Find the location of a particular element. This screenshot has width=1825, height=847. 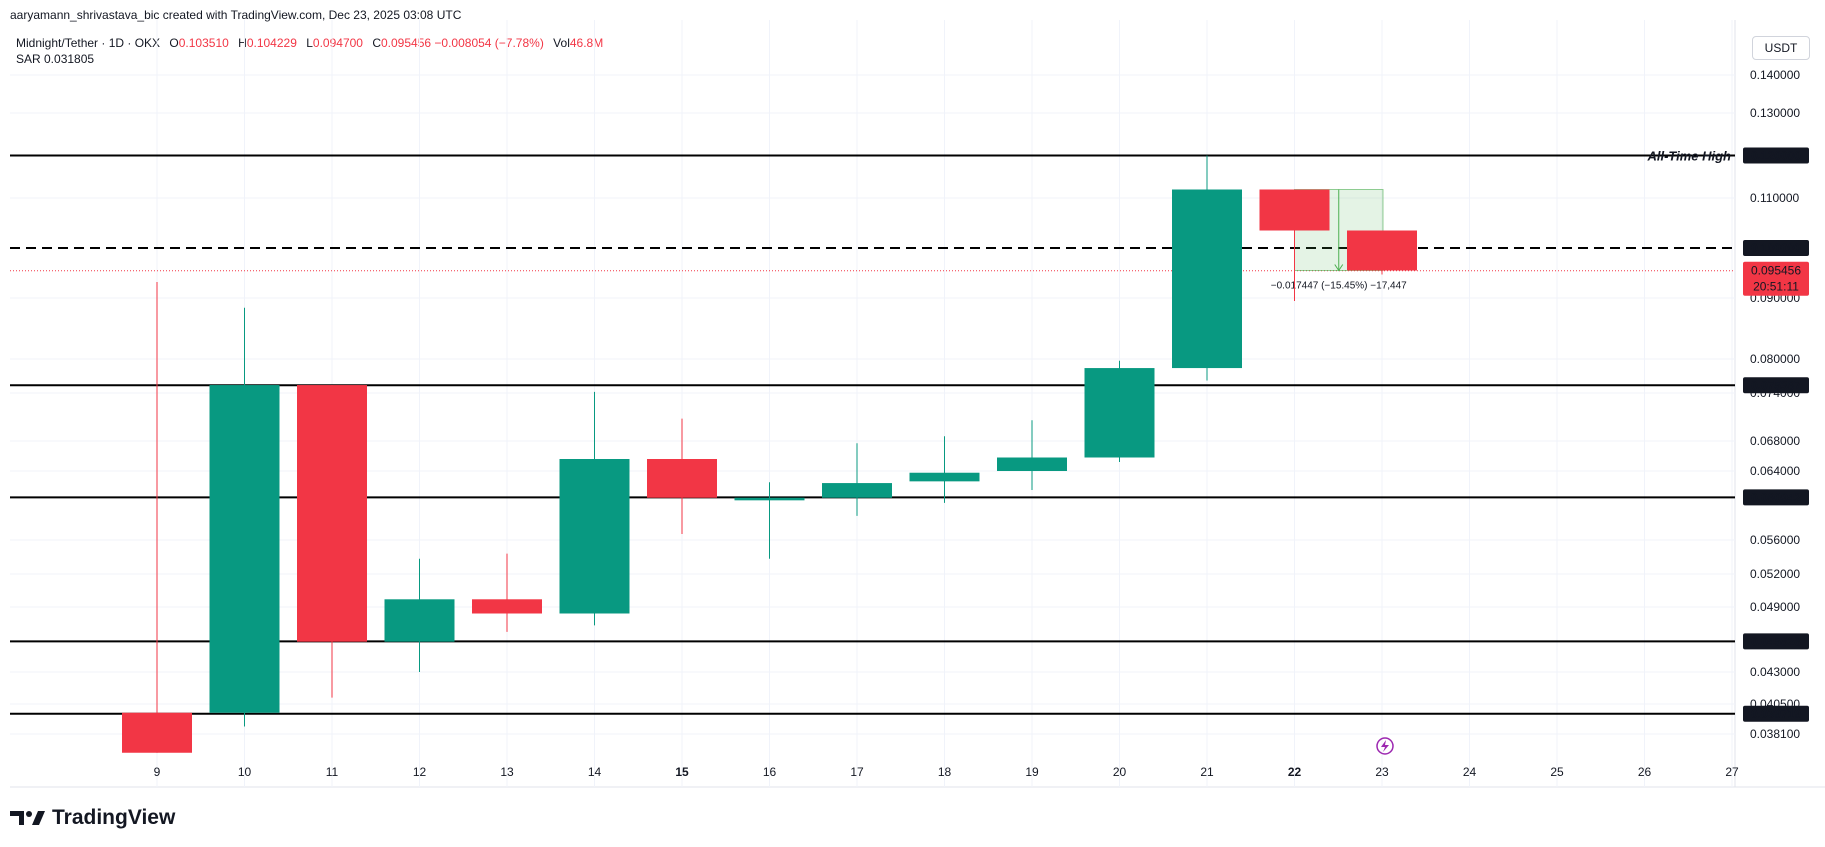

level-price-label: 0.039719 is located at coordinates (1776, 714).